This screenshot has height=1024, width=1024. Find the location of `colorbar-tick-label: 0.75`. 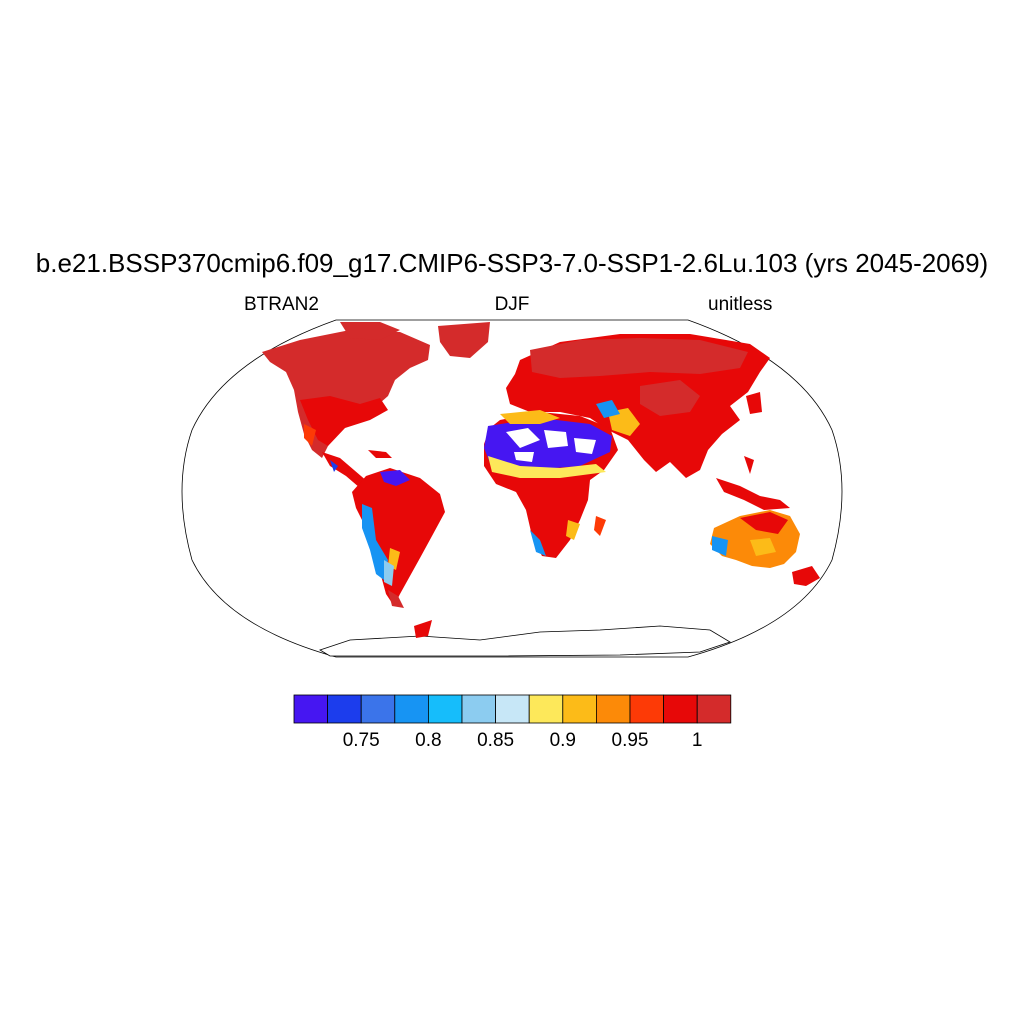

colorbar-tick-label: 0.75 is located at coordinates (361, 740).